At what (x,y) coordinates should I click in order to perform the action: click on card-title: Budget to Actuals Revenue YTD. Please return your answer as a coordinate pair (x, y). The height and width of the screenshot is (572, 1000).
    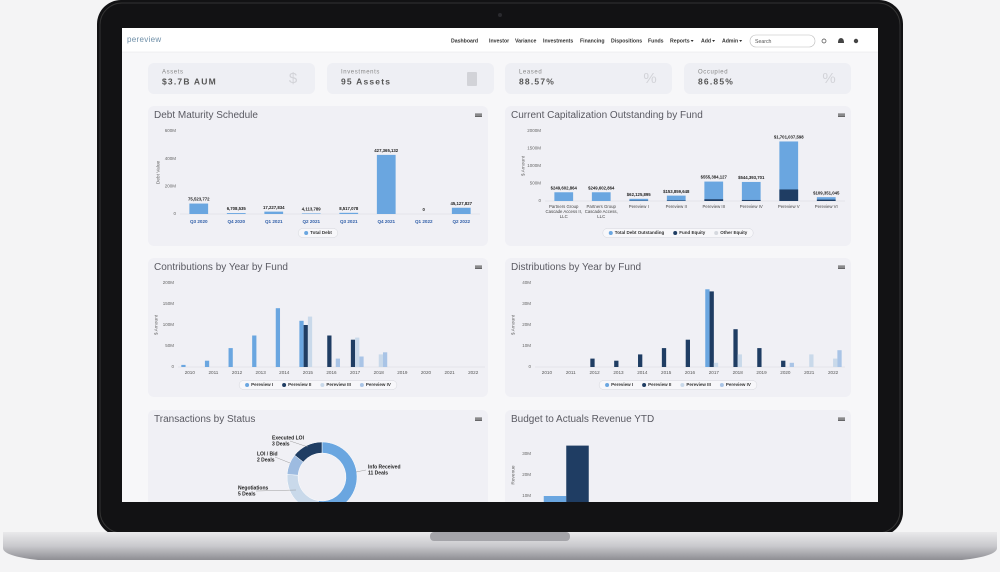
    Looking at the image, I should click on (582, 419).